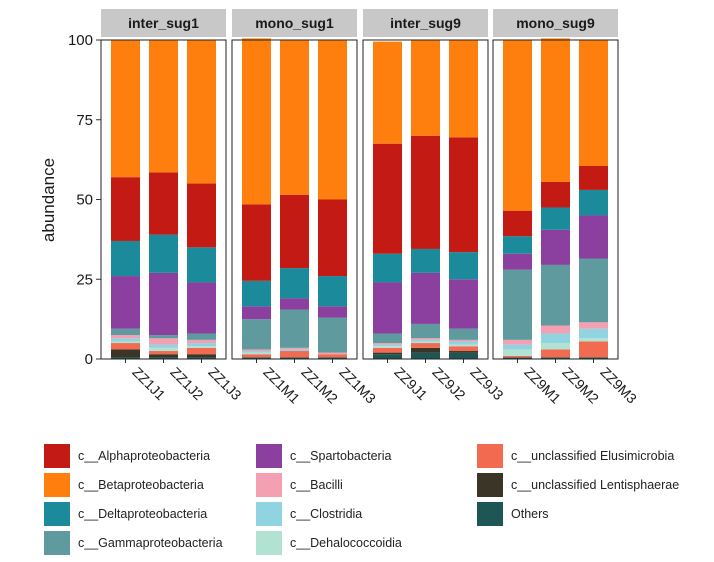 The height and width of the screenshot is (562, 714). What do you see at coordinates (149, 384) in the screenshot?
I see `x-tick-label: ZZ1J1` at bounding box center [149, 384].